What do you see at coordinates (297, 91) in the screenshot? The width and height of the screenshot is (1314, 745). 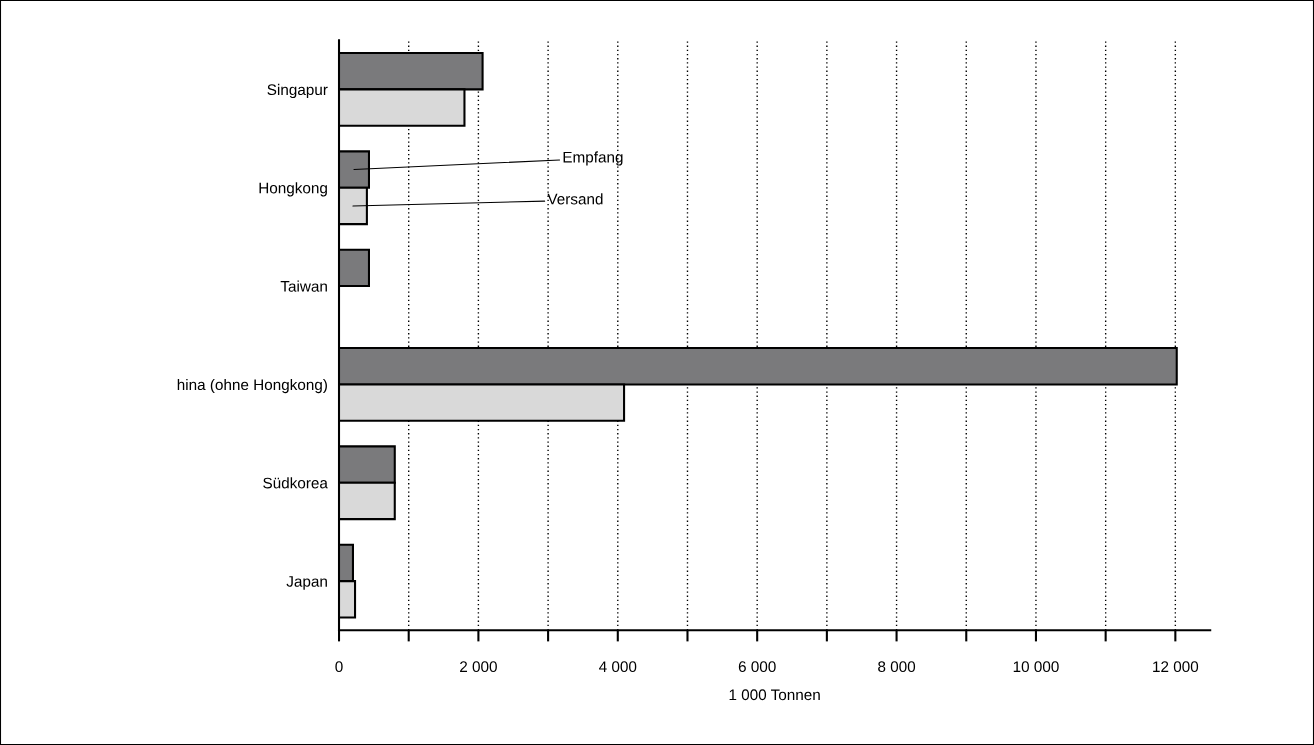 I see `y-tick-label: Singapur` at bounding box center [297, 91].